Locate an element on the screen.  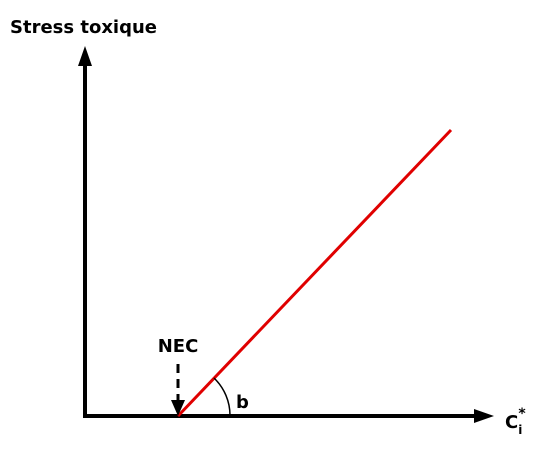
nec-arrow-head is located at coordinates (178, 408).